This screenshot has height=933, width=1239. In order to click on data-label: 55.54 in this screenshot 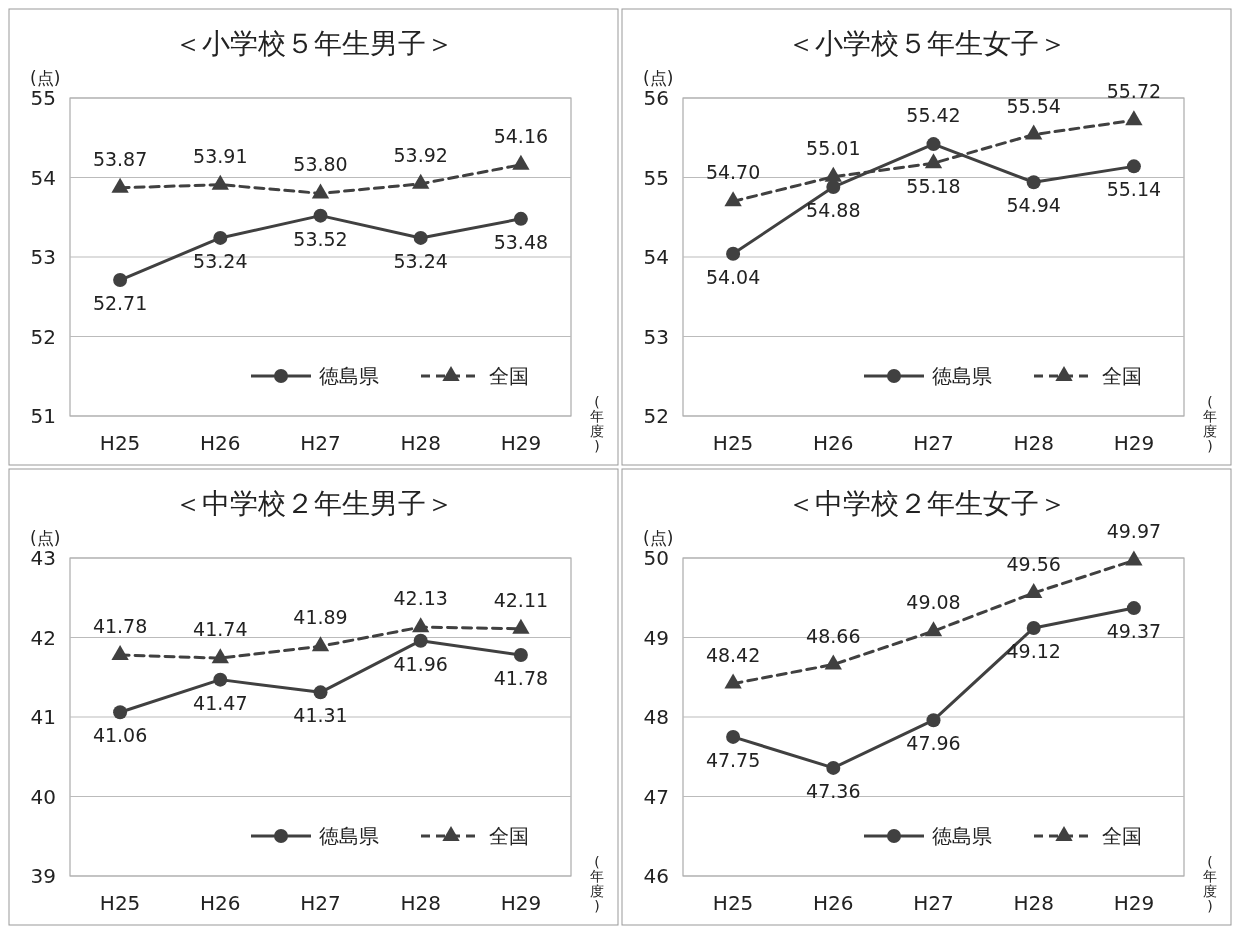, I will do `click(1033, 105)`.